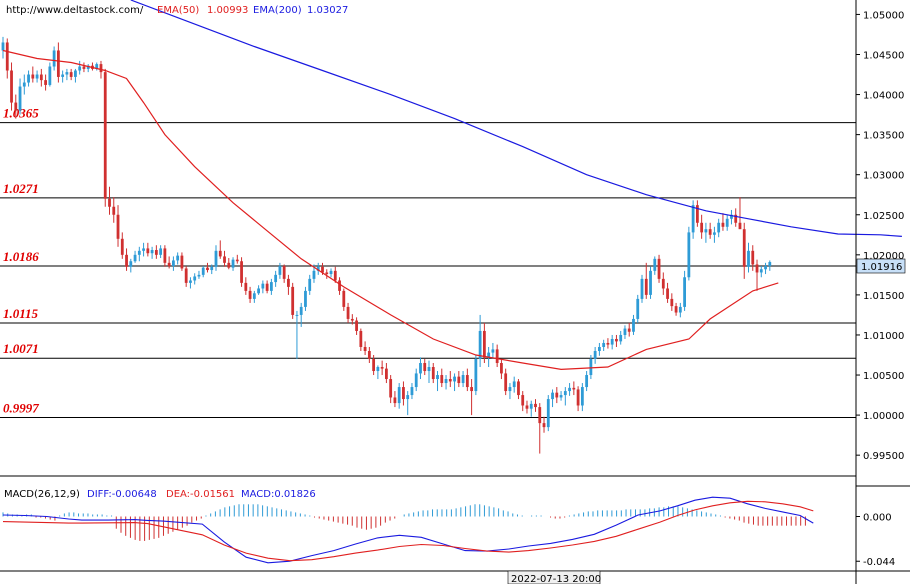 The width and height of the screenshot is (910, 584). What do you see at coordinates (883, 296) in the screenshot?
I see `price-tick-label: 1.01500` at bounding box center [883, 296].